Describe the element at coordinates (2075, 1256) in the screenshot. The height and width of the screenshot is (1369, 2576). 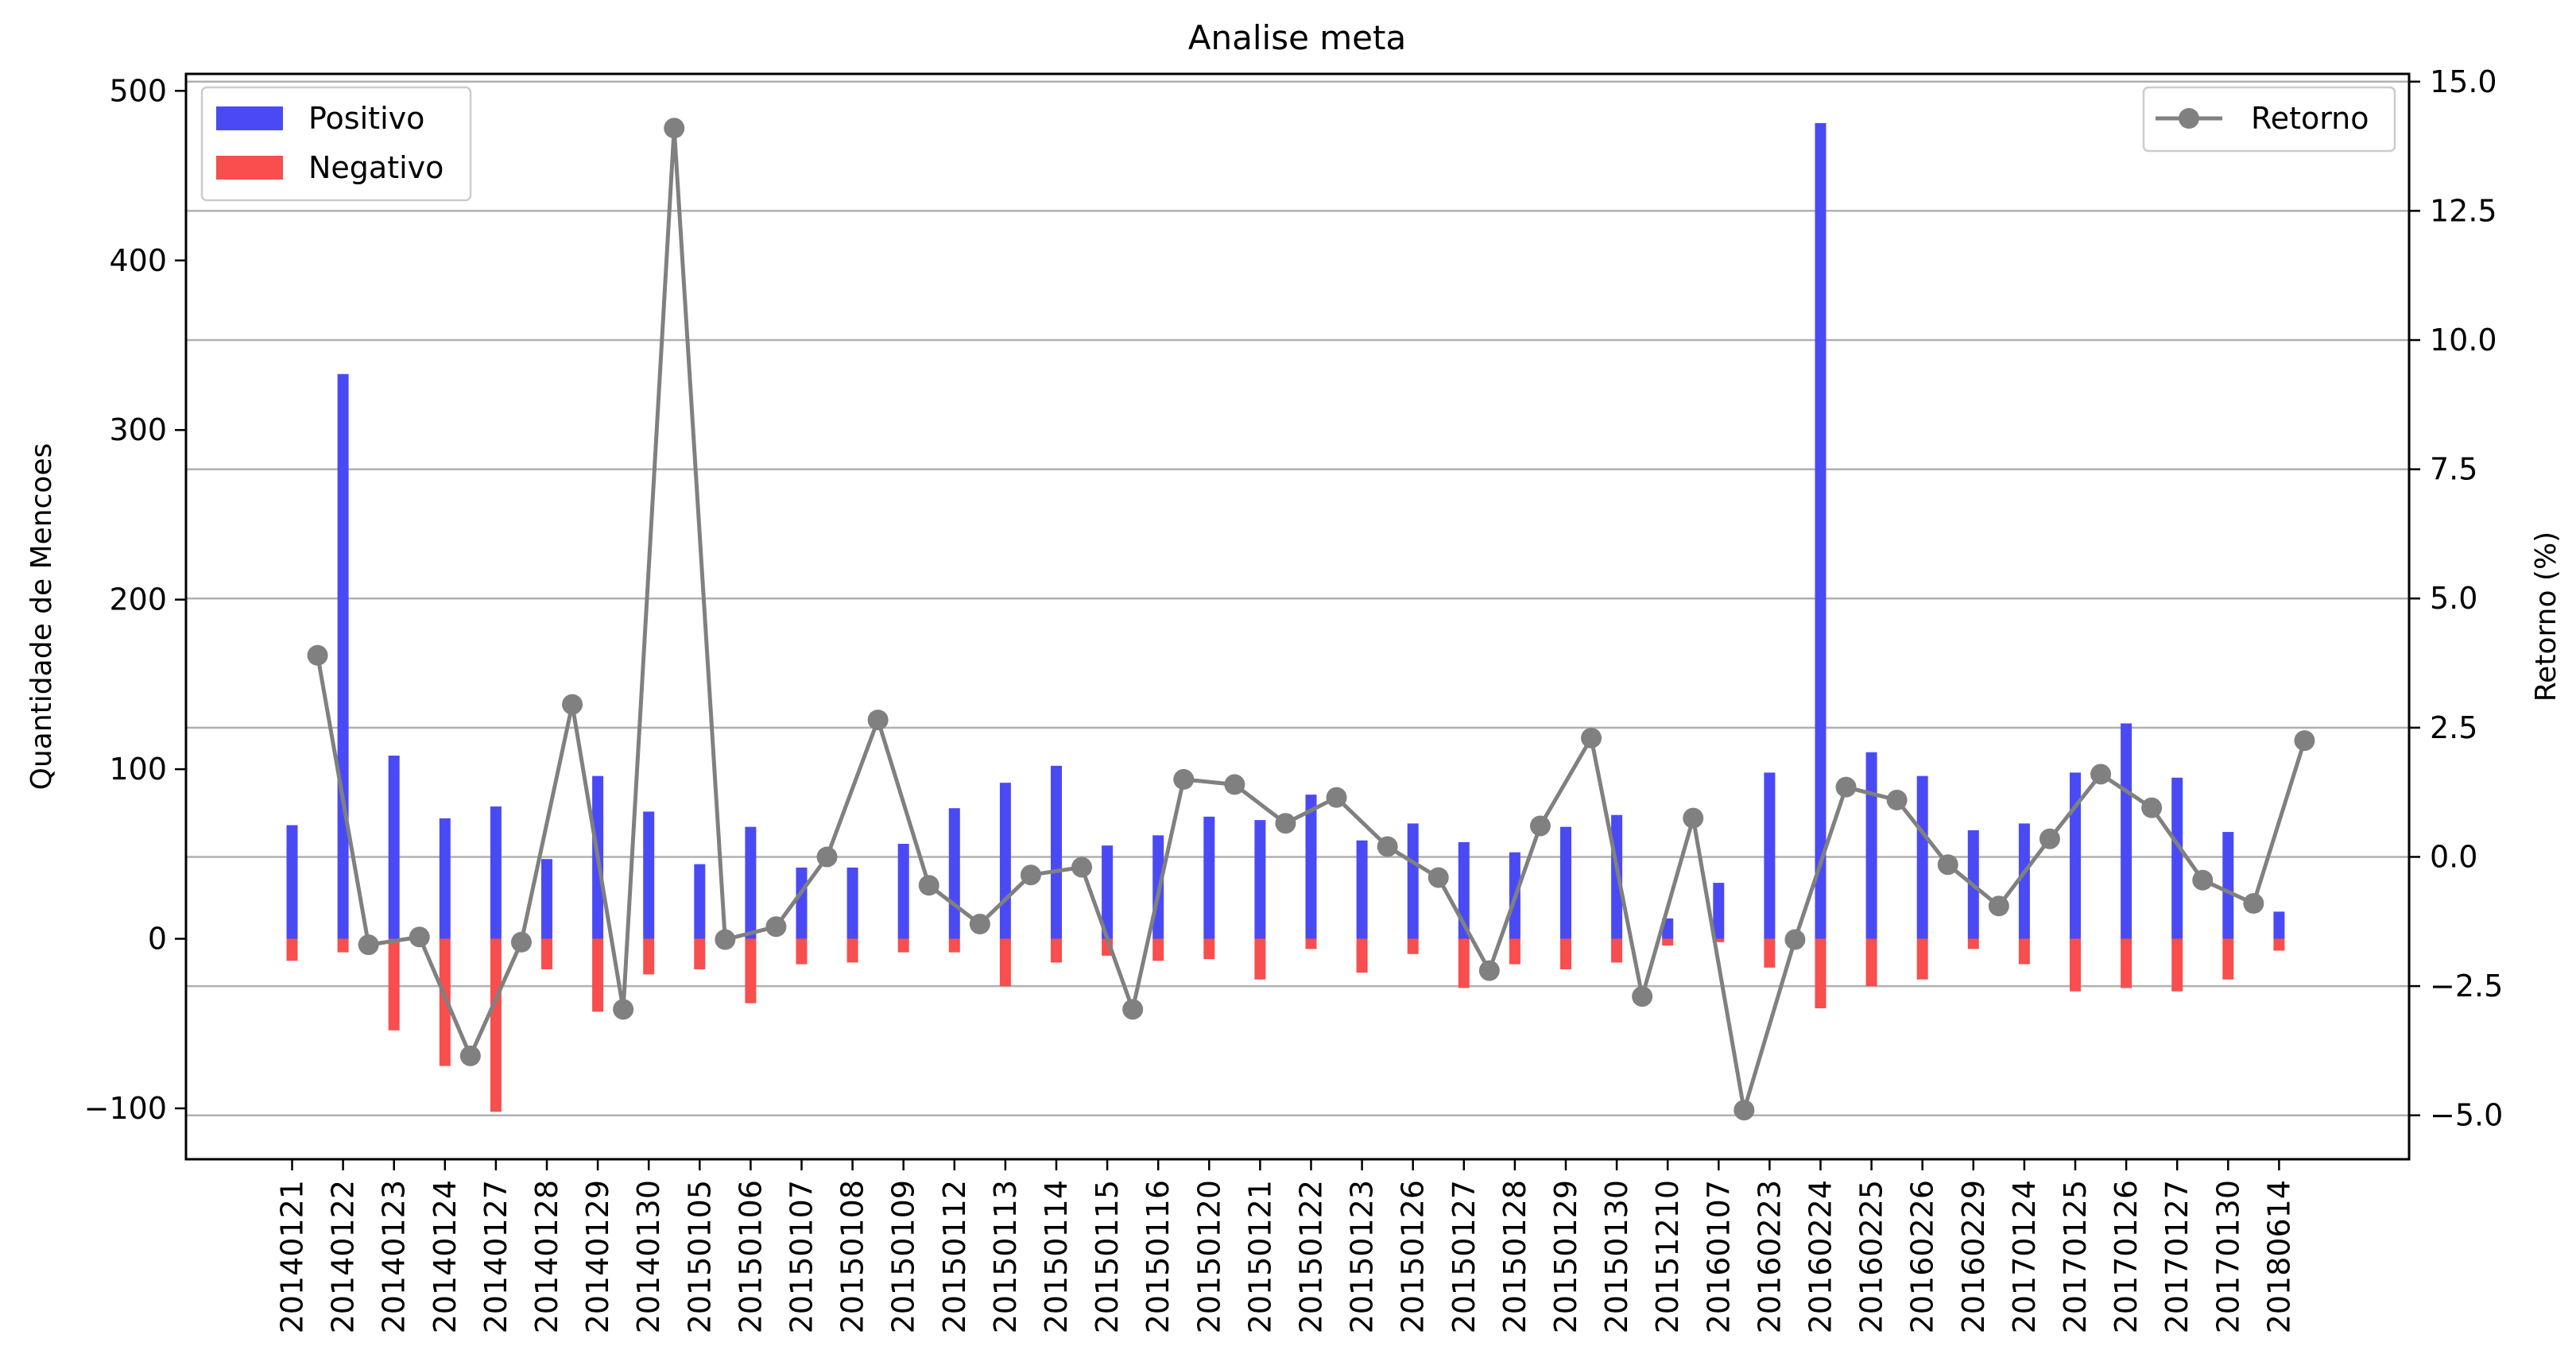
I see `x-tick-label-35: 20170125` at that location.